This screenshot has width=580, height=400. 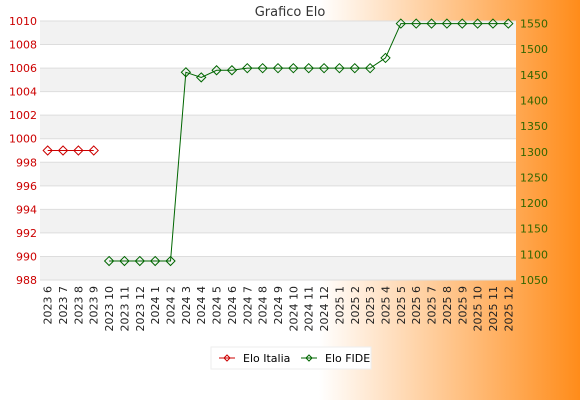 I want to click on left-axis-tick-label: 988, so click(x=26, y=280).